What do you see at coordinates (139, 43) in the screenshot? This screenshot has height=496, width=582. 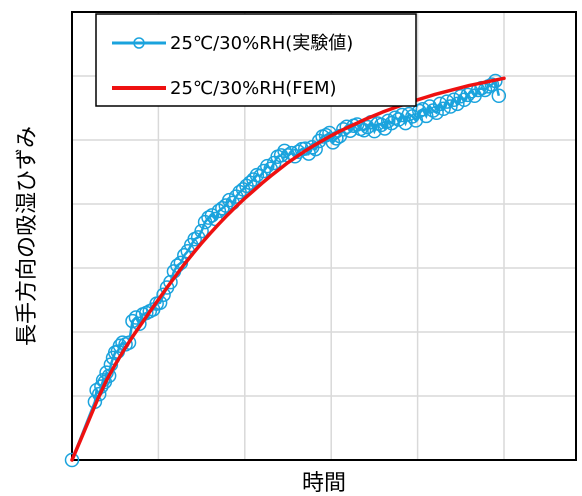 I see `legend-swatch-marker` at bounding box center [139, 43].